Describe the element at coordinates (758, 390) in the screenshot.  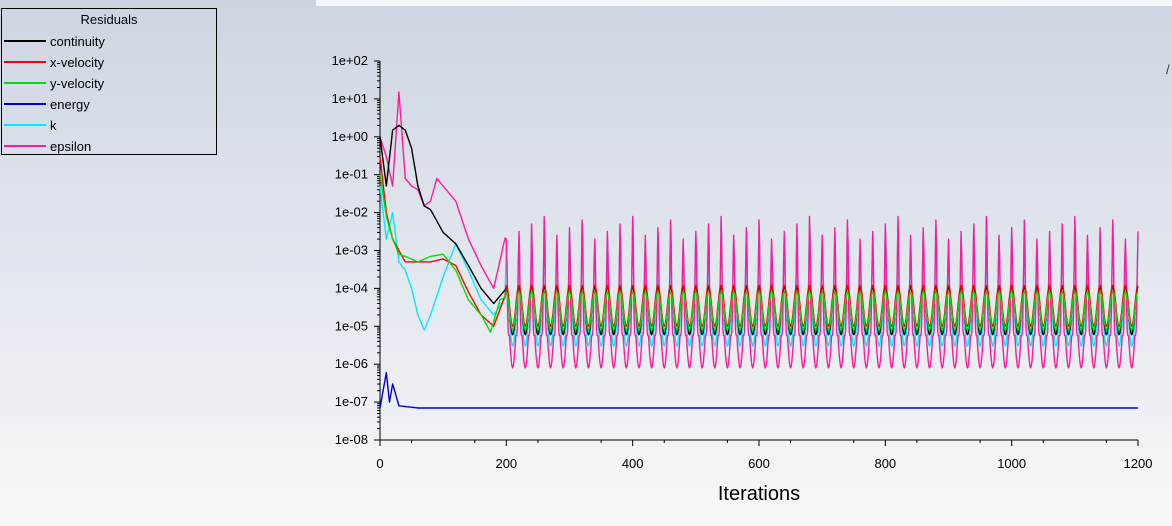
I see `series-line-energy` at that location.